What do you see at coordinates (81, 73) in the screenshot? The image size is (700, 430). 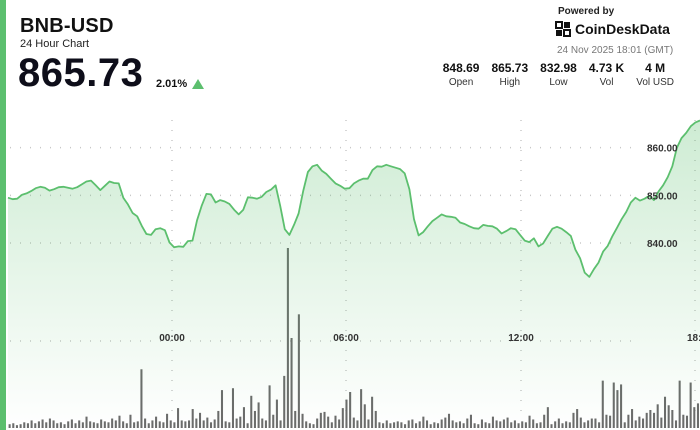 I see `current-price: 865.73` at bounding box center [81, 73].